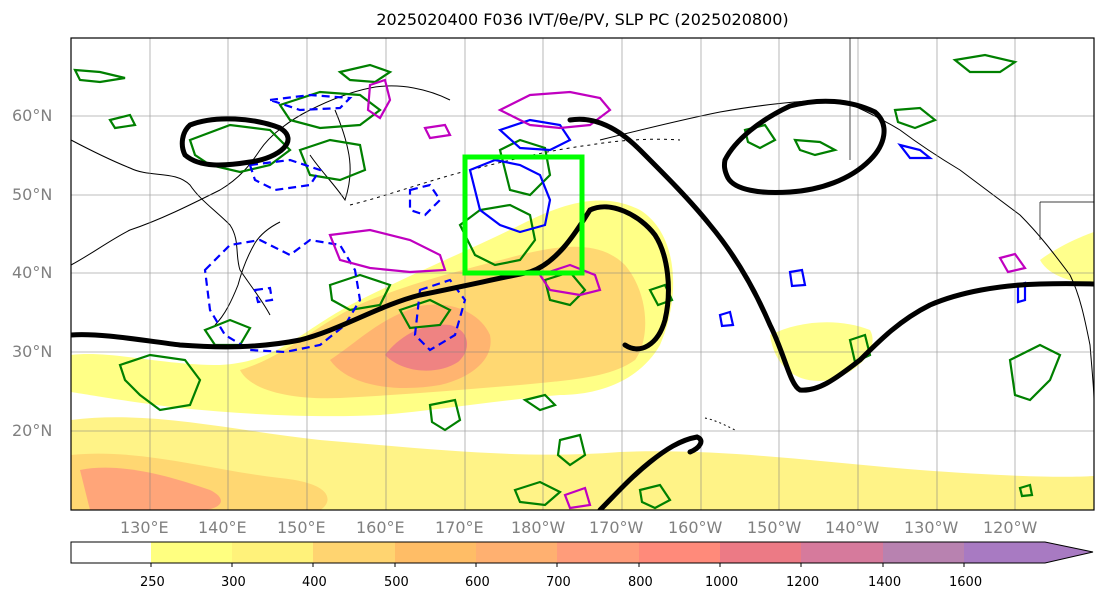 This screenshot has width=1105, height=603. What do you see at coordinates (32, 272) in the screenshot?
I see `lat-label-40n: 40°N` at bounding box center [32, 272].